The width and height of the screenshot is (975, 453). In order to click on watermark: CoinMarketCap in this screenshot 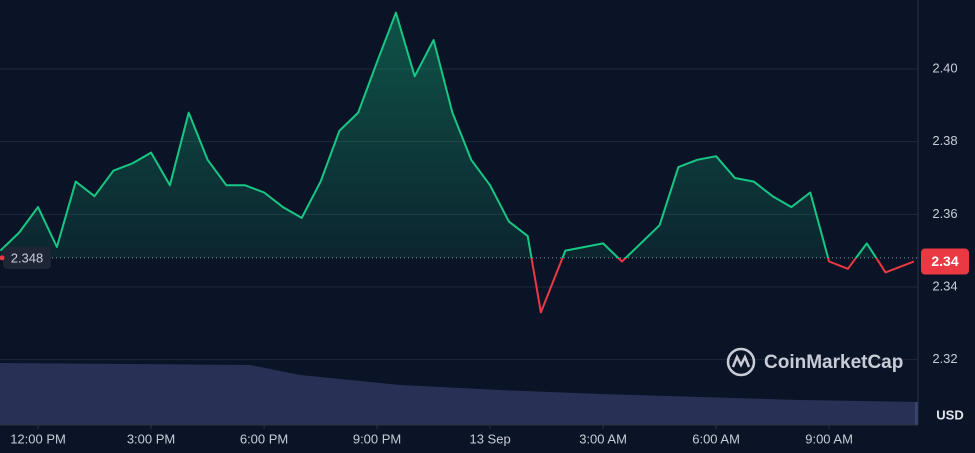, I will do `click(814, 362)`.